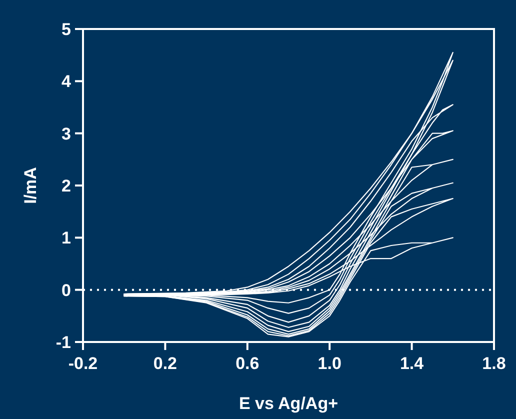  I want to click on x-tick-label: 1.8, so click(494, 363).